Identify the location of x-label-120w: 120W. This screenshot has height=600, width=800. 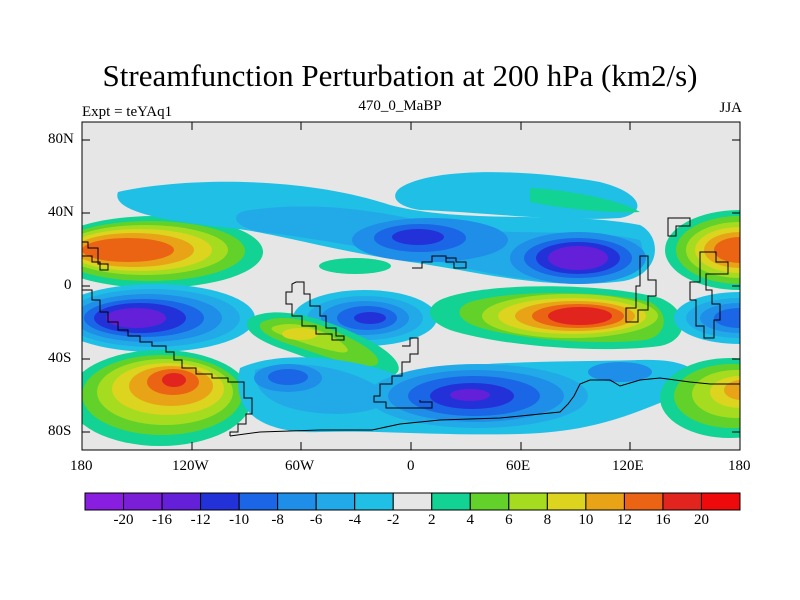
(190, 466).